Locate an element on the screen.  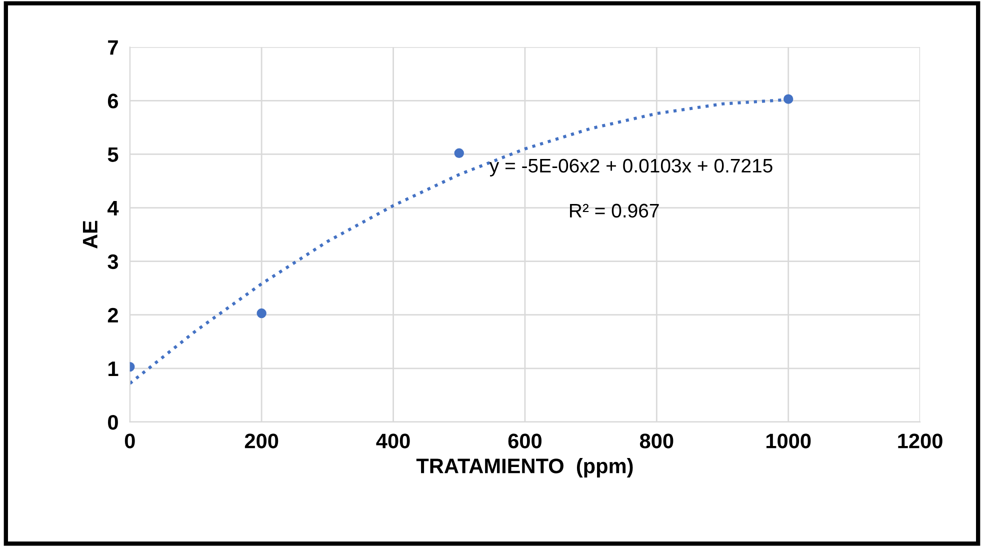
y-tick-label: 6 is located at coordinates (113, 101).